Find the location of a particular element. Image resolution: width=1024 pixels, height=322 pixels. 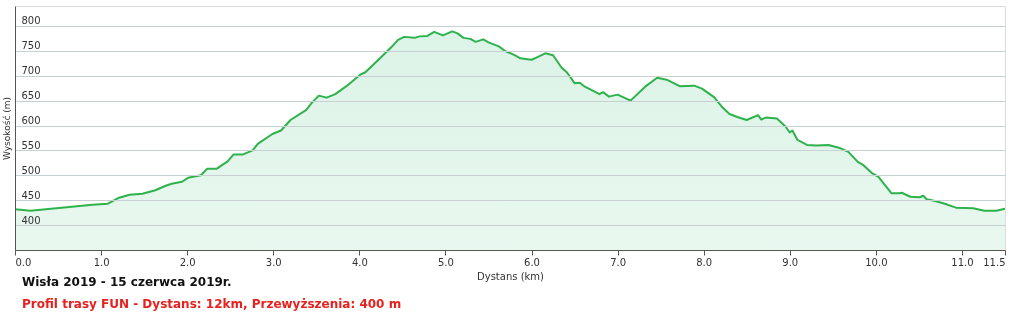

y-tick-label: 800 is located at coordinates (31, 21).